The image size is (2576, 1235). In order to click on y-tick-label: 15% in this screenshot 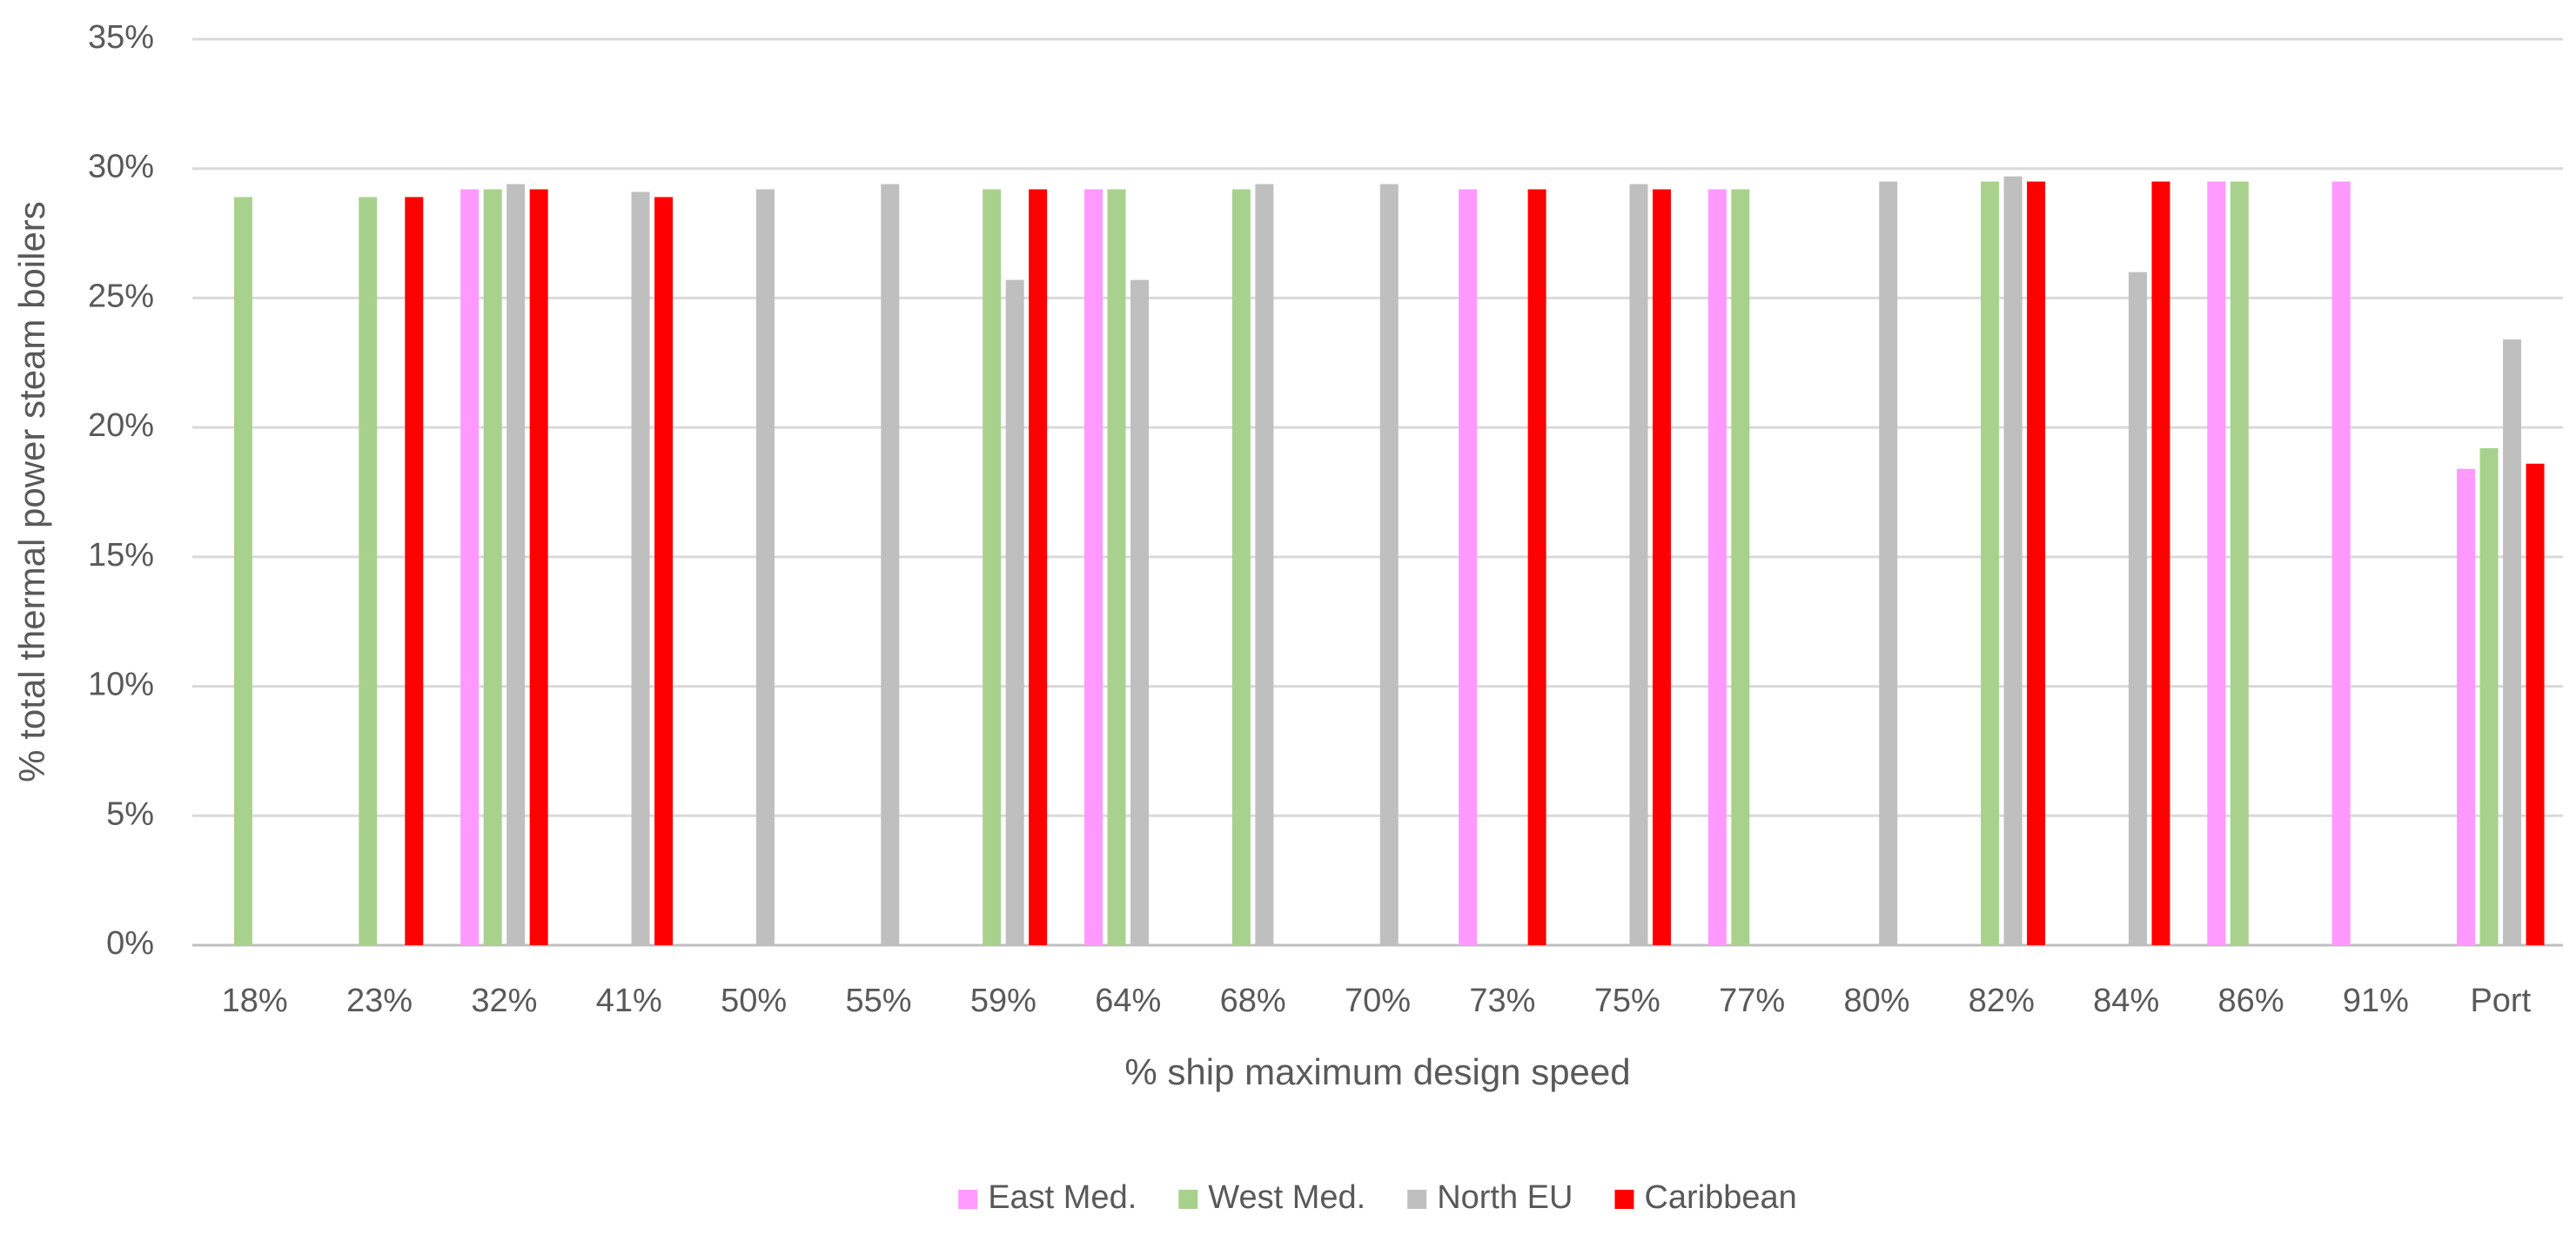, I will do `click(121, 555)`.